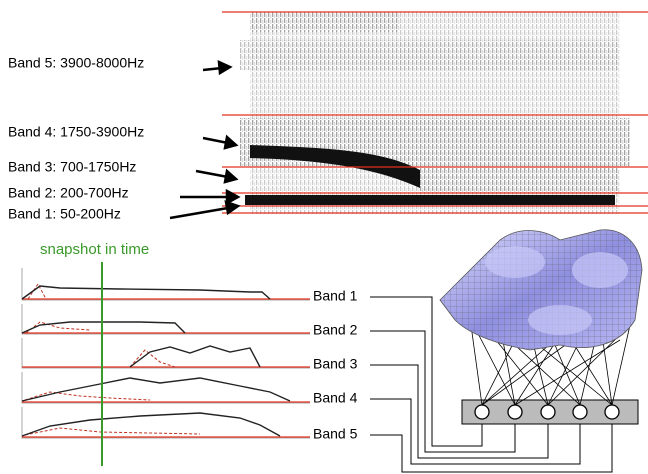 The image size is (648, 474). What do you see at coordinates (335, 296) in the screenshot?
I see `envelope-label: Band 1` at bounding box center [335, 296].